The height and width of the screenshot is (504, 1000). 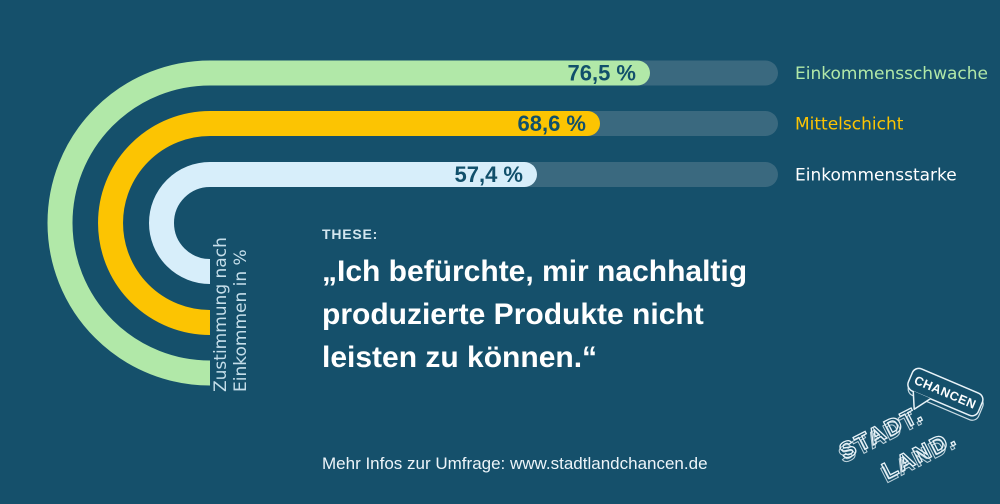 What do you see at coordinates (602, 73) in the screenshot?
I see `value-label-einkommensschwache: 76,5 %` at bounding box center [602, 73].